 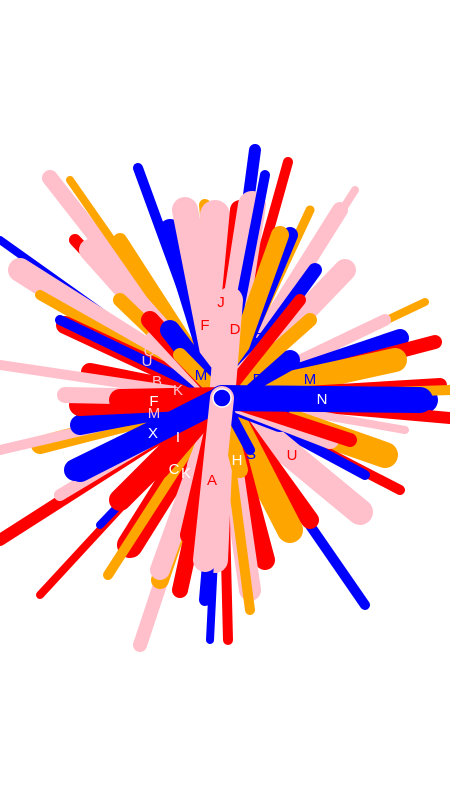 I want to click on hub-layer, so click(x=222, y=398).